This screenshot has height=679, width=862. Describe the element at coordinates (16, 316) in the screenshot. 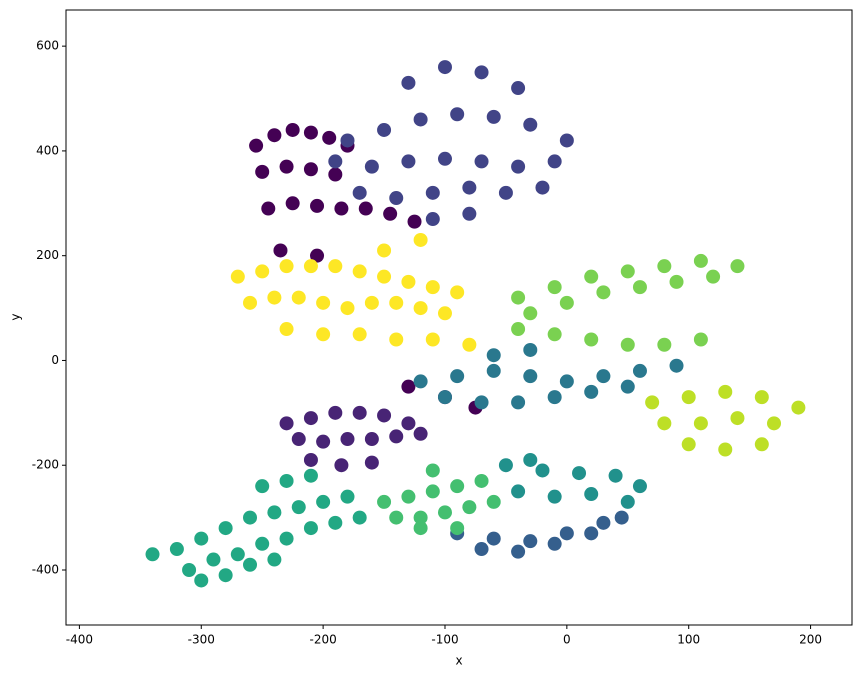

I see `y-axis-label: y` at that location.